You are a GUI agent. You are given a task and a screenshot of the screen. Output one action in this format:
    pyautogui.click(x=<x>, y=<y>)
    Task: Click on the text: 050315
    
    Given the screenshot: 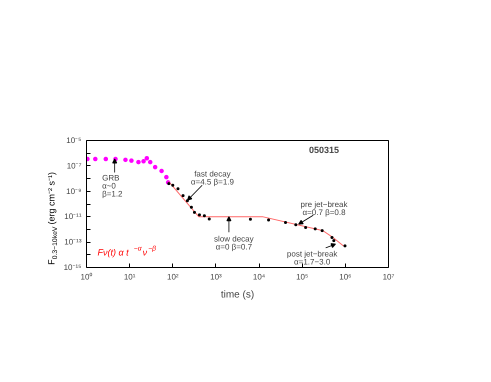 What is the action you would take?
    pyautogui.click(x=324, y=150)
    